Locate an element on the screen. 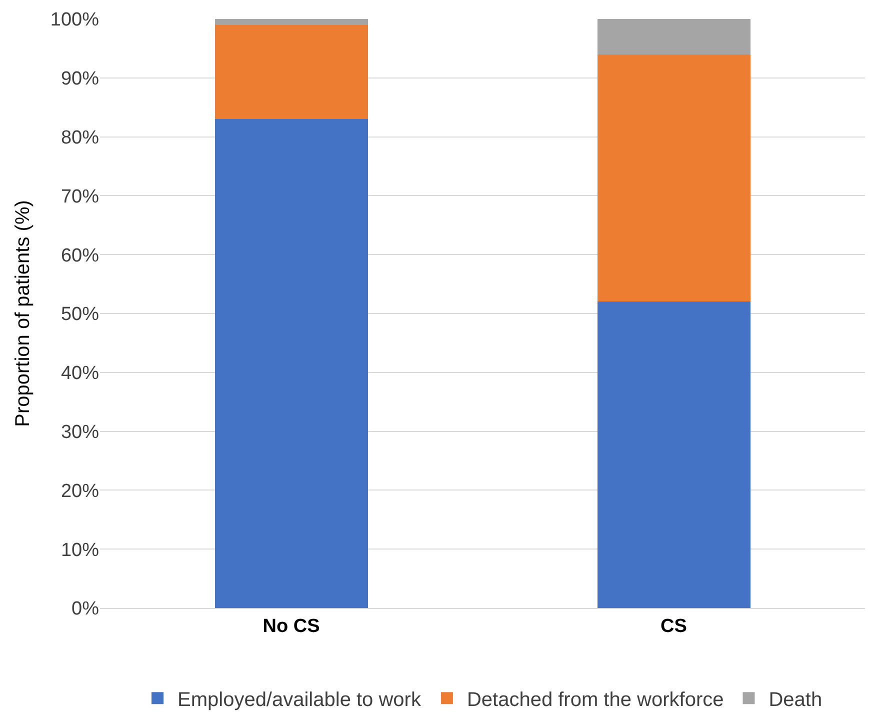 This screenshot has width=875, height=728. y-tick-label: 60% is located at coordinates (80, 255).